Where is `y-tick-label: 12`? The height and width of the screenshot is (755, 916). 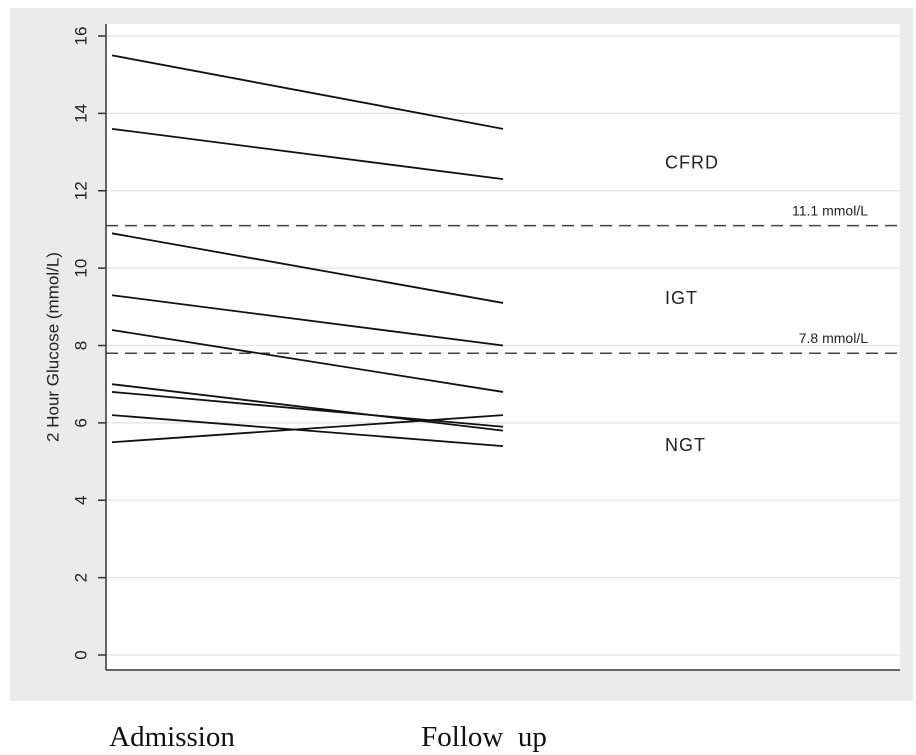
y-tick-label: 12 is located at coordinates (80, 190).